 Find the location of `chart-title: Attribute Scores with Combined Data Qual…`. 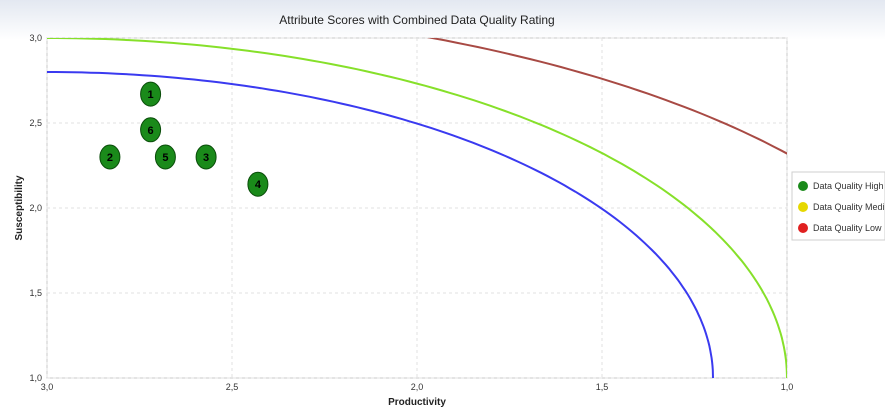

chart-title: Attribute Scores with Combined Data Qual… is located at coordinates (416, 20).